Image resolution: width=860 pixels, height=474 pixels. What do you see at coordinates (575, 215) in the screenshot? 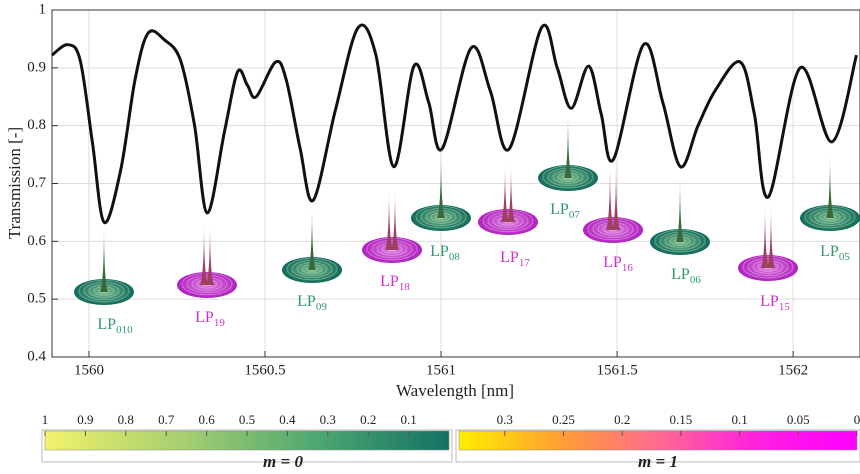
I see `mode-label-sub: 07` at bounding box center [575, 215].